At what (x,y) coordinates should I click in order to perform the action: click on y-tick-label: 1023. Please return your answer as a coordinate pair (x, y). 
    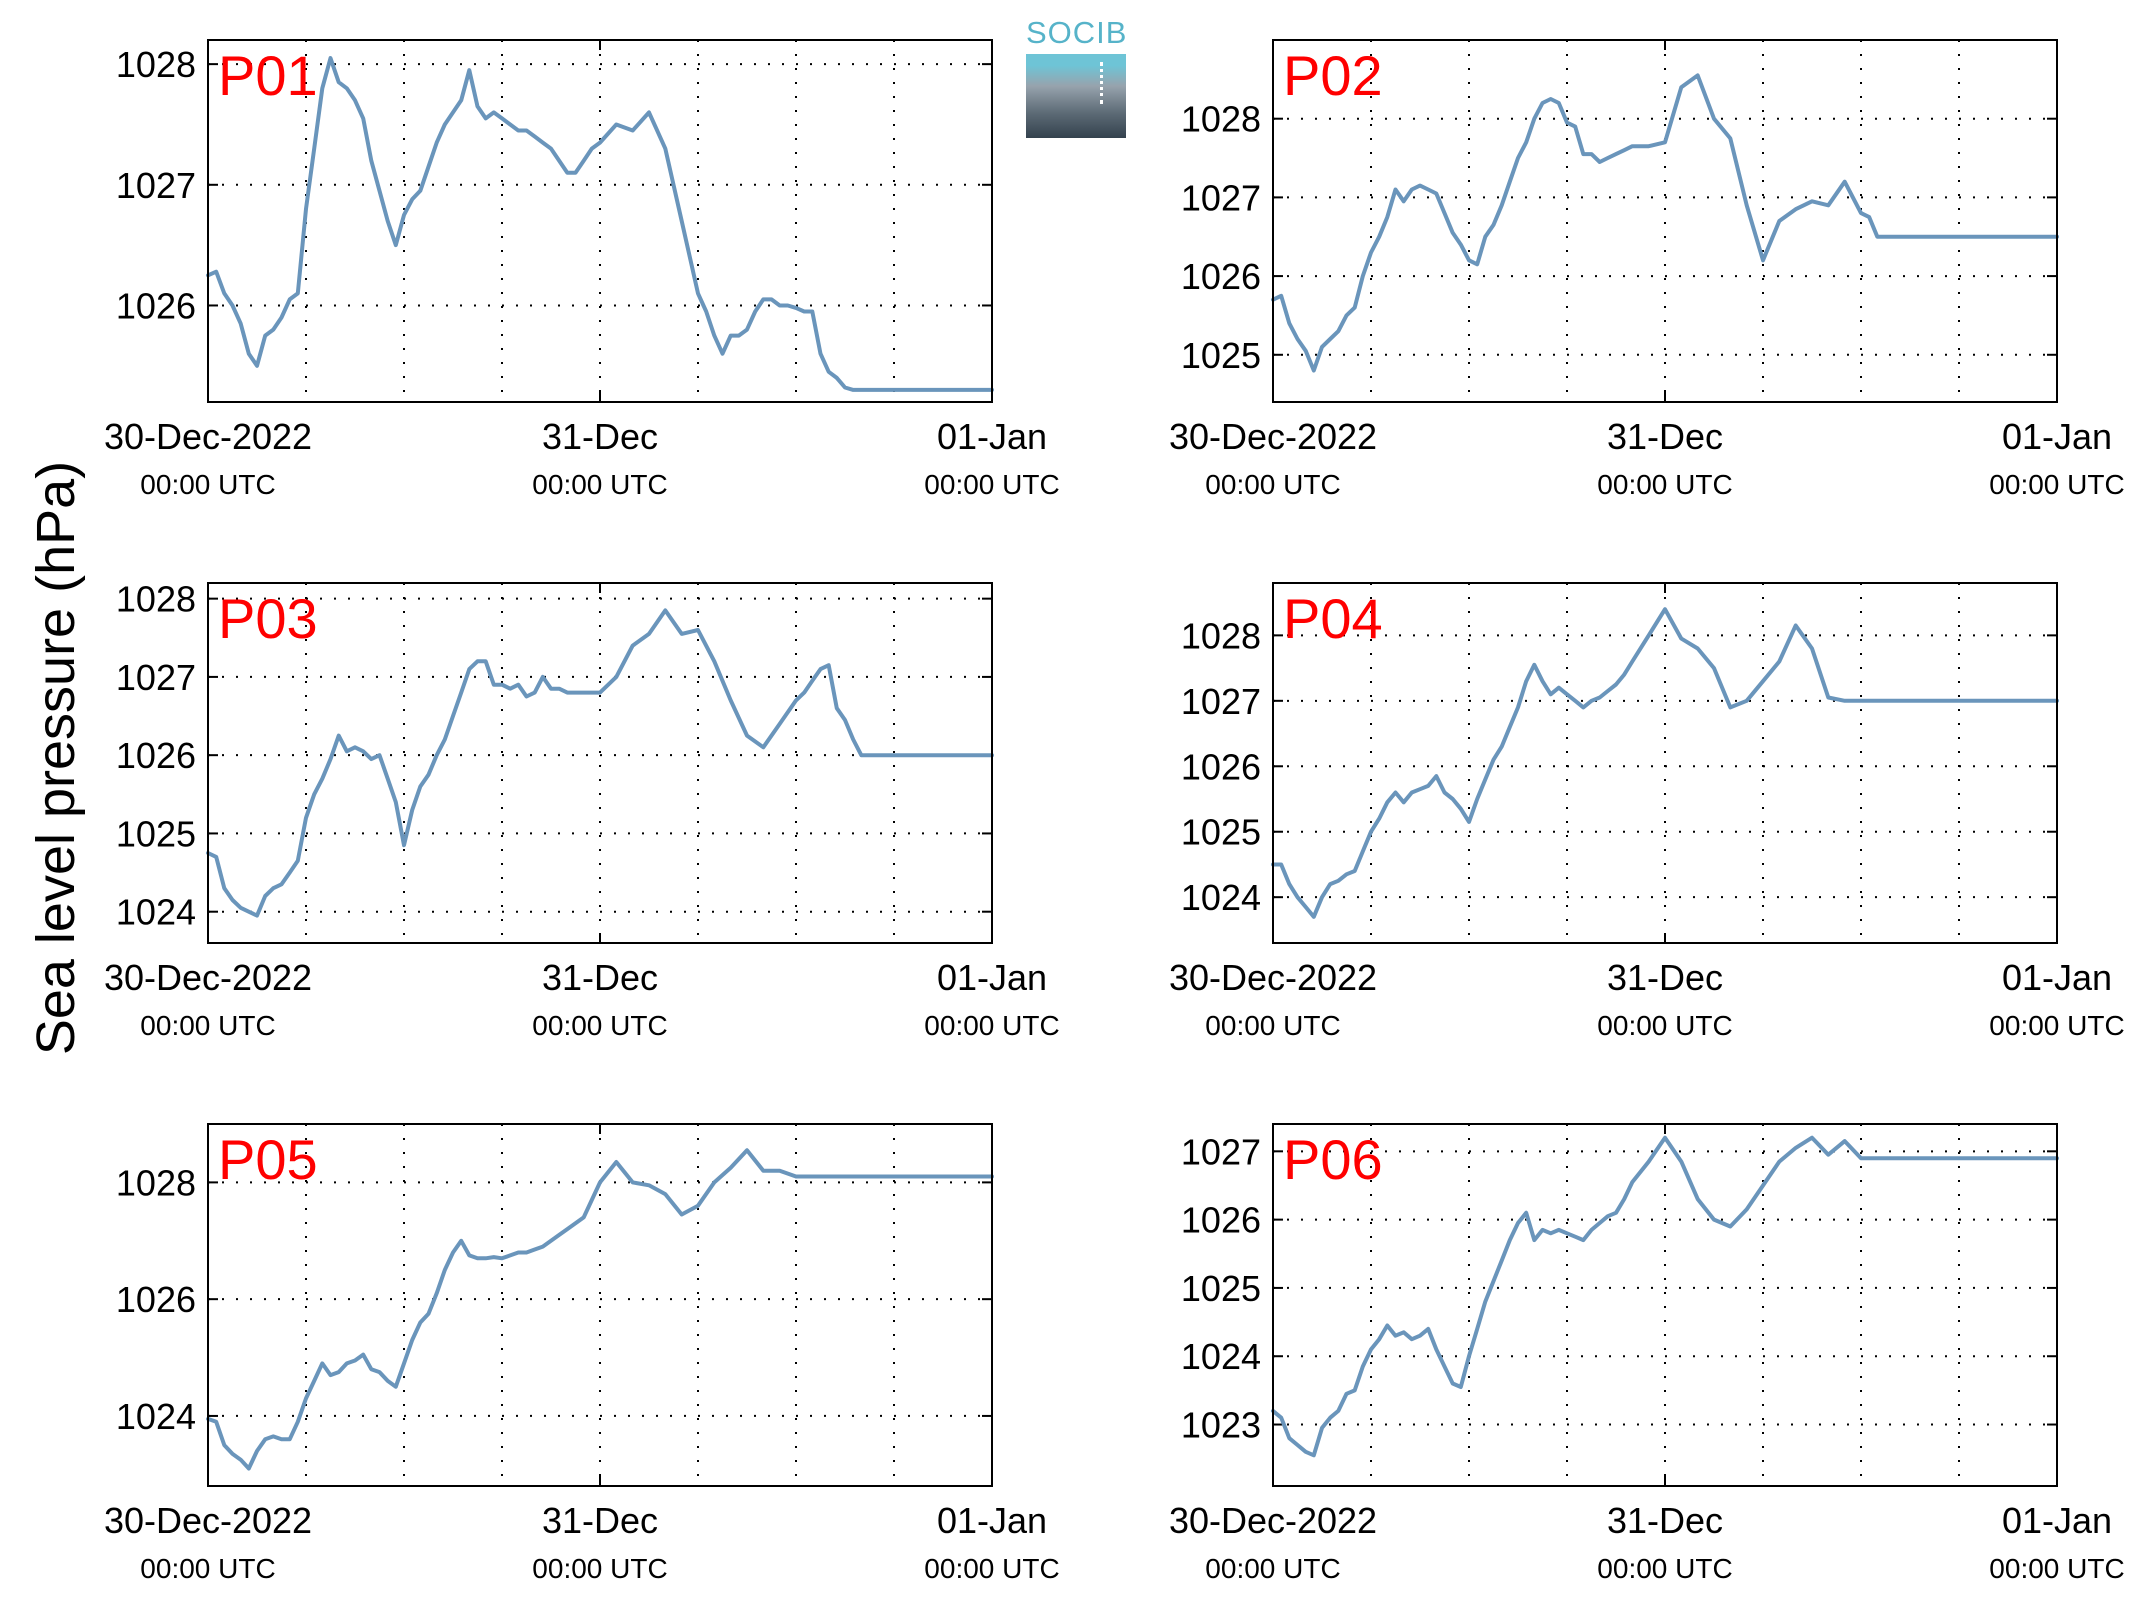
    Looking at the image, I should click on (1221, 1425).